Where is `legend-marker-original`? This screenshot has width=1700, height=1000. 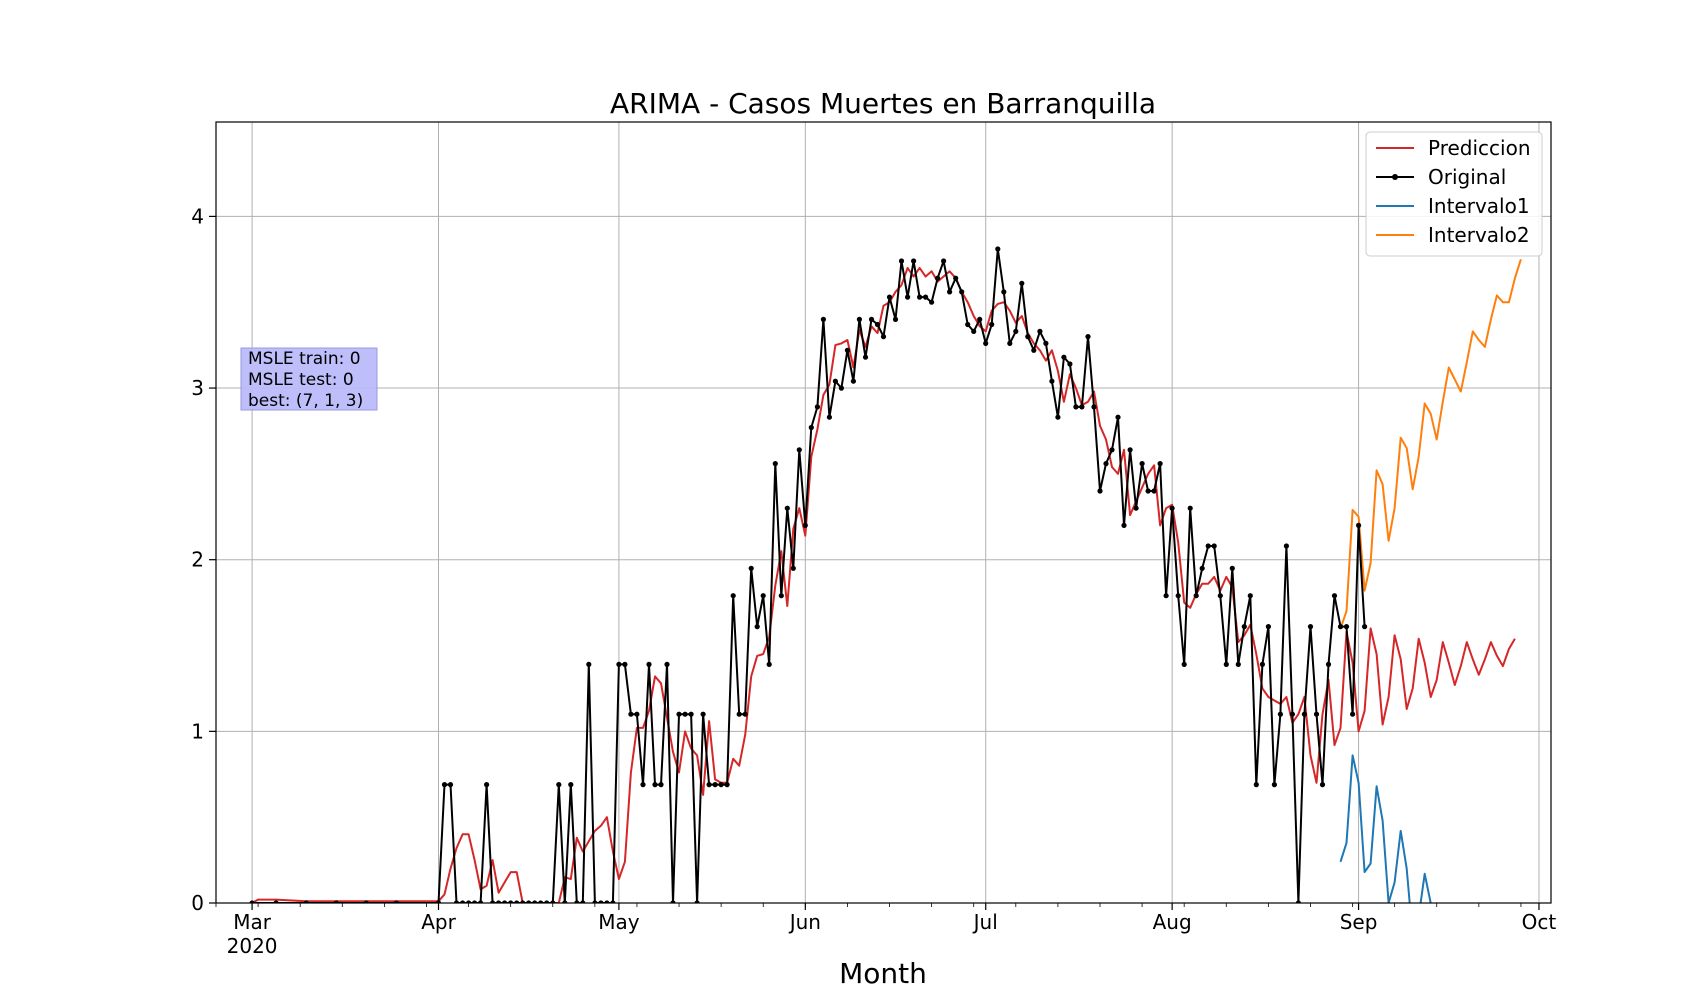 legend-marker-original is located at coordinates (1395, 177).